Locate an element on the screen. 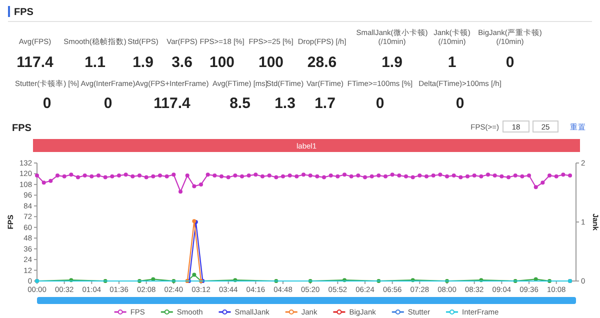  text: 8.5 is located at coordinates (240, 103).